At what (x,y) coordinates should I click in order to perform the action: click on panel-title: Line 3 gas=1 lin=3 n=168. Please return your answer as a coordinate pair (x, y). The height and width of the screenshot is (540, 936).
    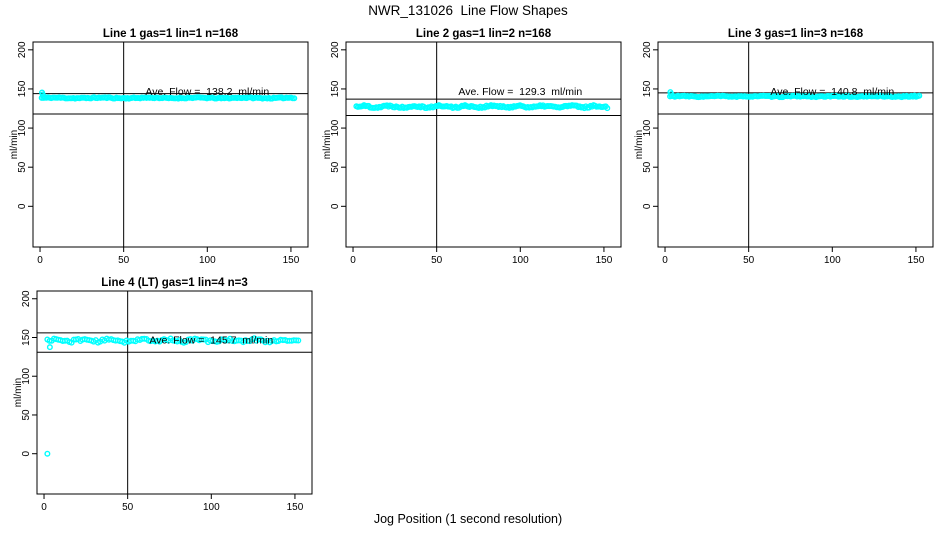
    Looking at the image, I should click on (796, 34).